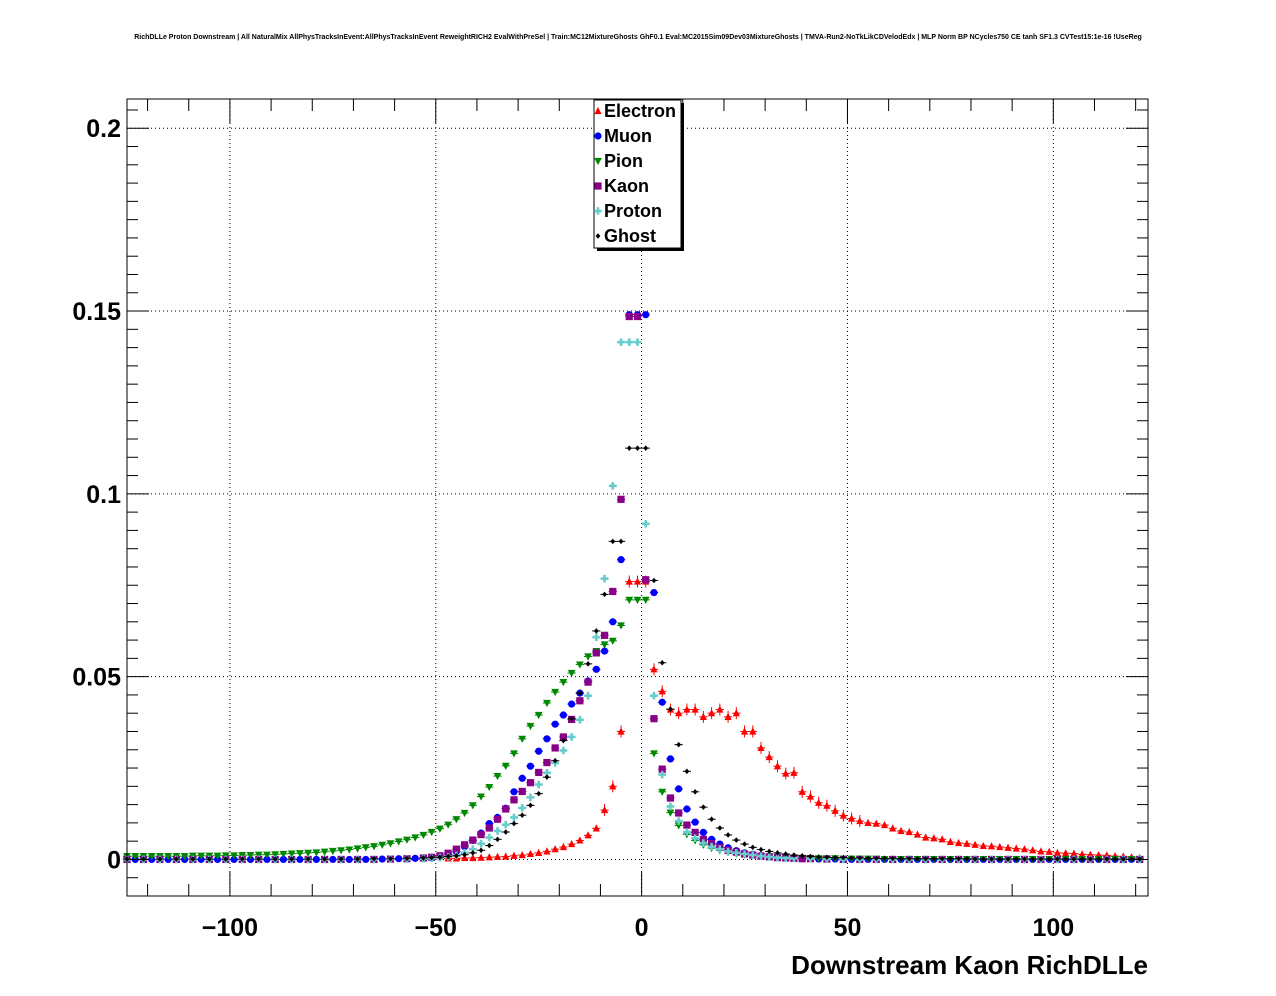  What do you see at coordinates (969, 965) in the screenshot?
I see `x-axis-title: Downstream Kaon RichDLLe` at bounding box center [969, 965].